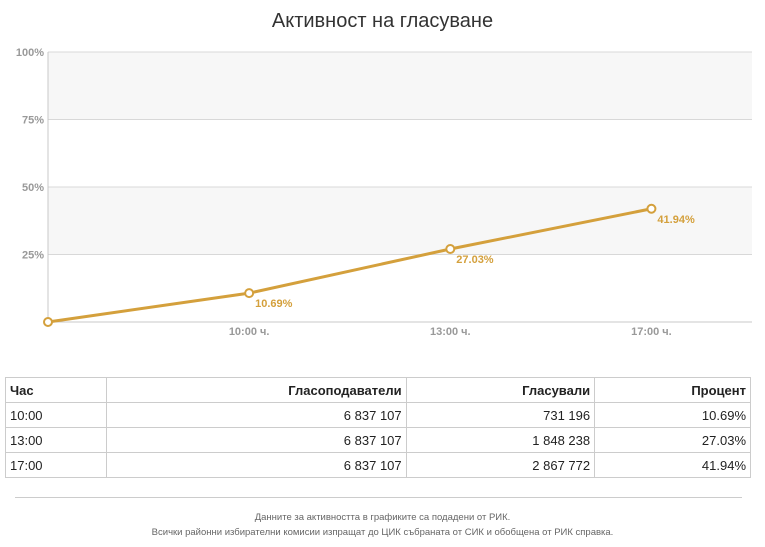 This screenshot has height=547, width=765. I want to click on x-tick-label: 17:00 ч., so click(651, 332).